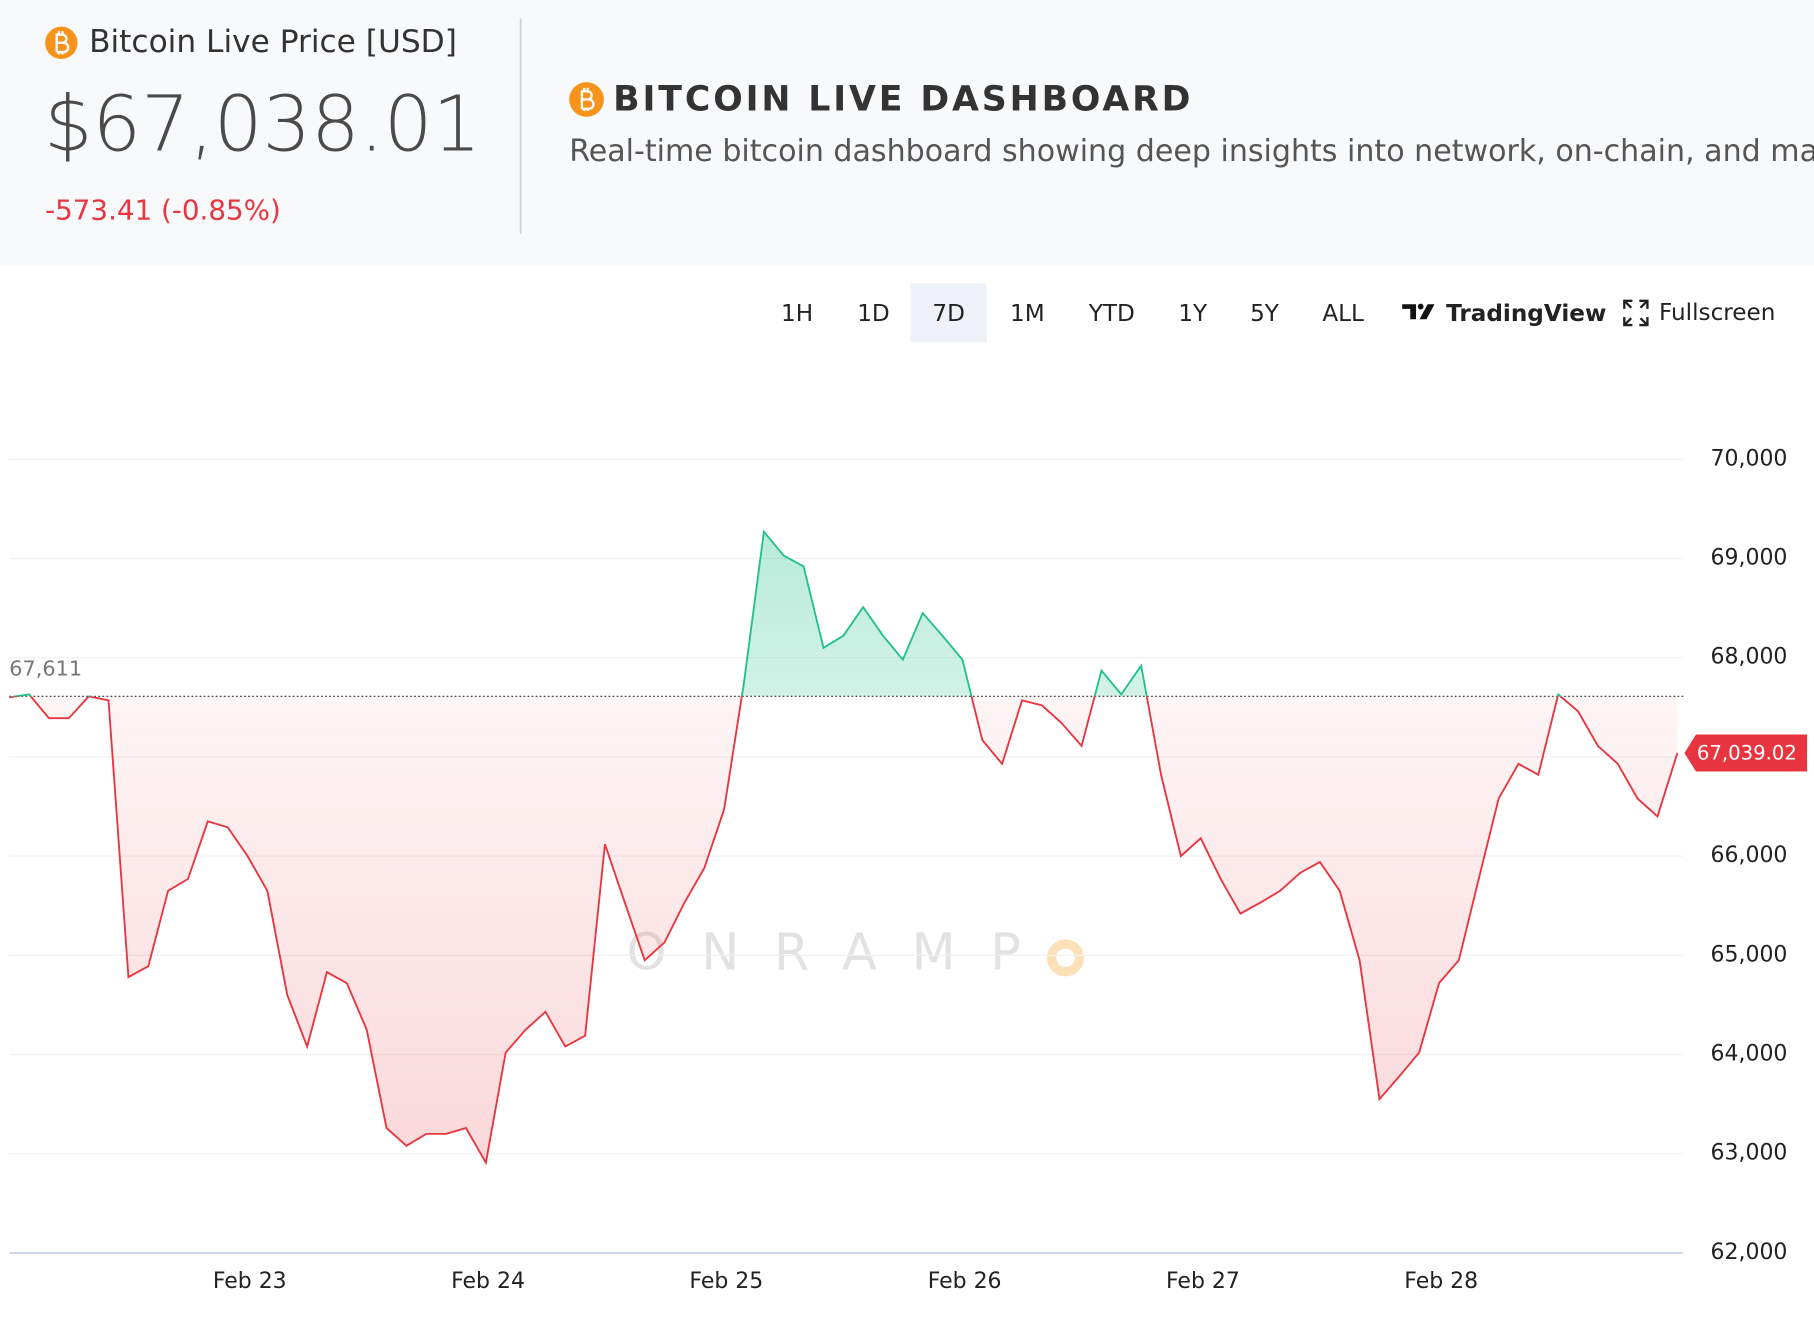 Image resolution: width=1814 pixels, height=1320 pixels. What do you see at coordinates (1111, 314) in the screenshot?
I see `range-button: YTD` at bounding box center [1111, 314].